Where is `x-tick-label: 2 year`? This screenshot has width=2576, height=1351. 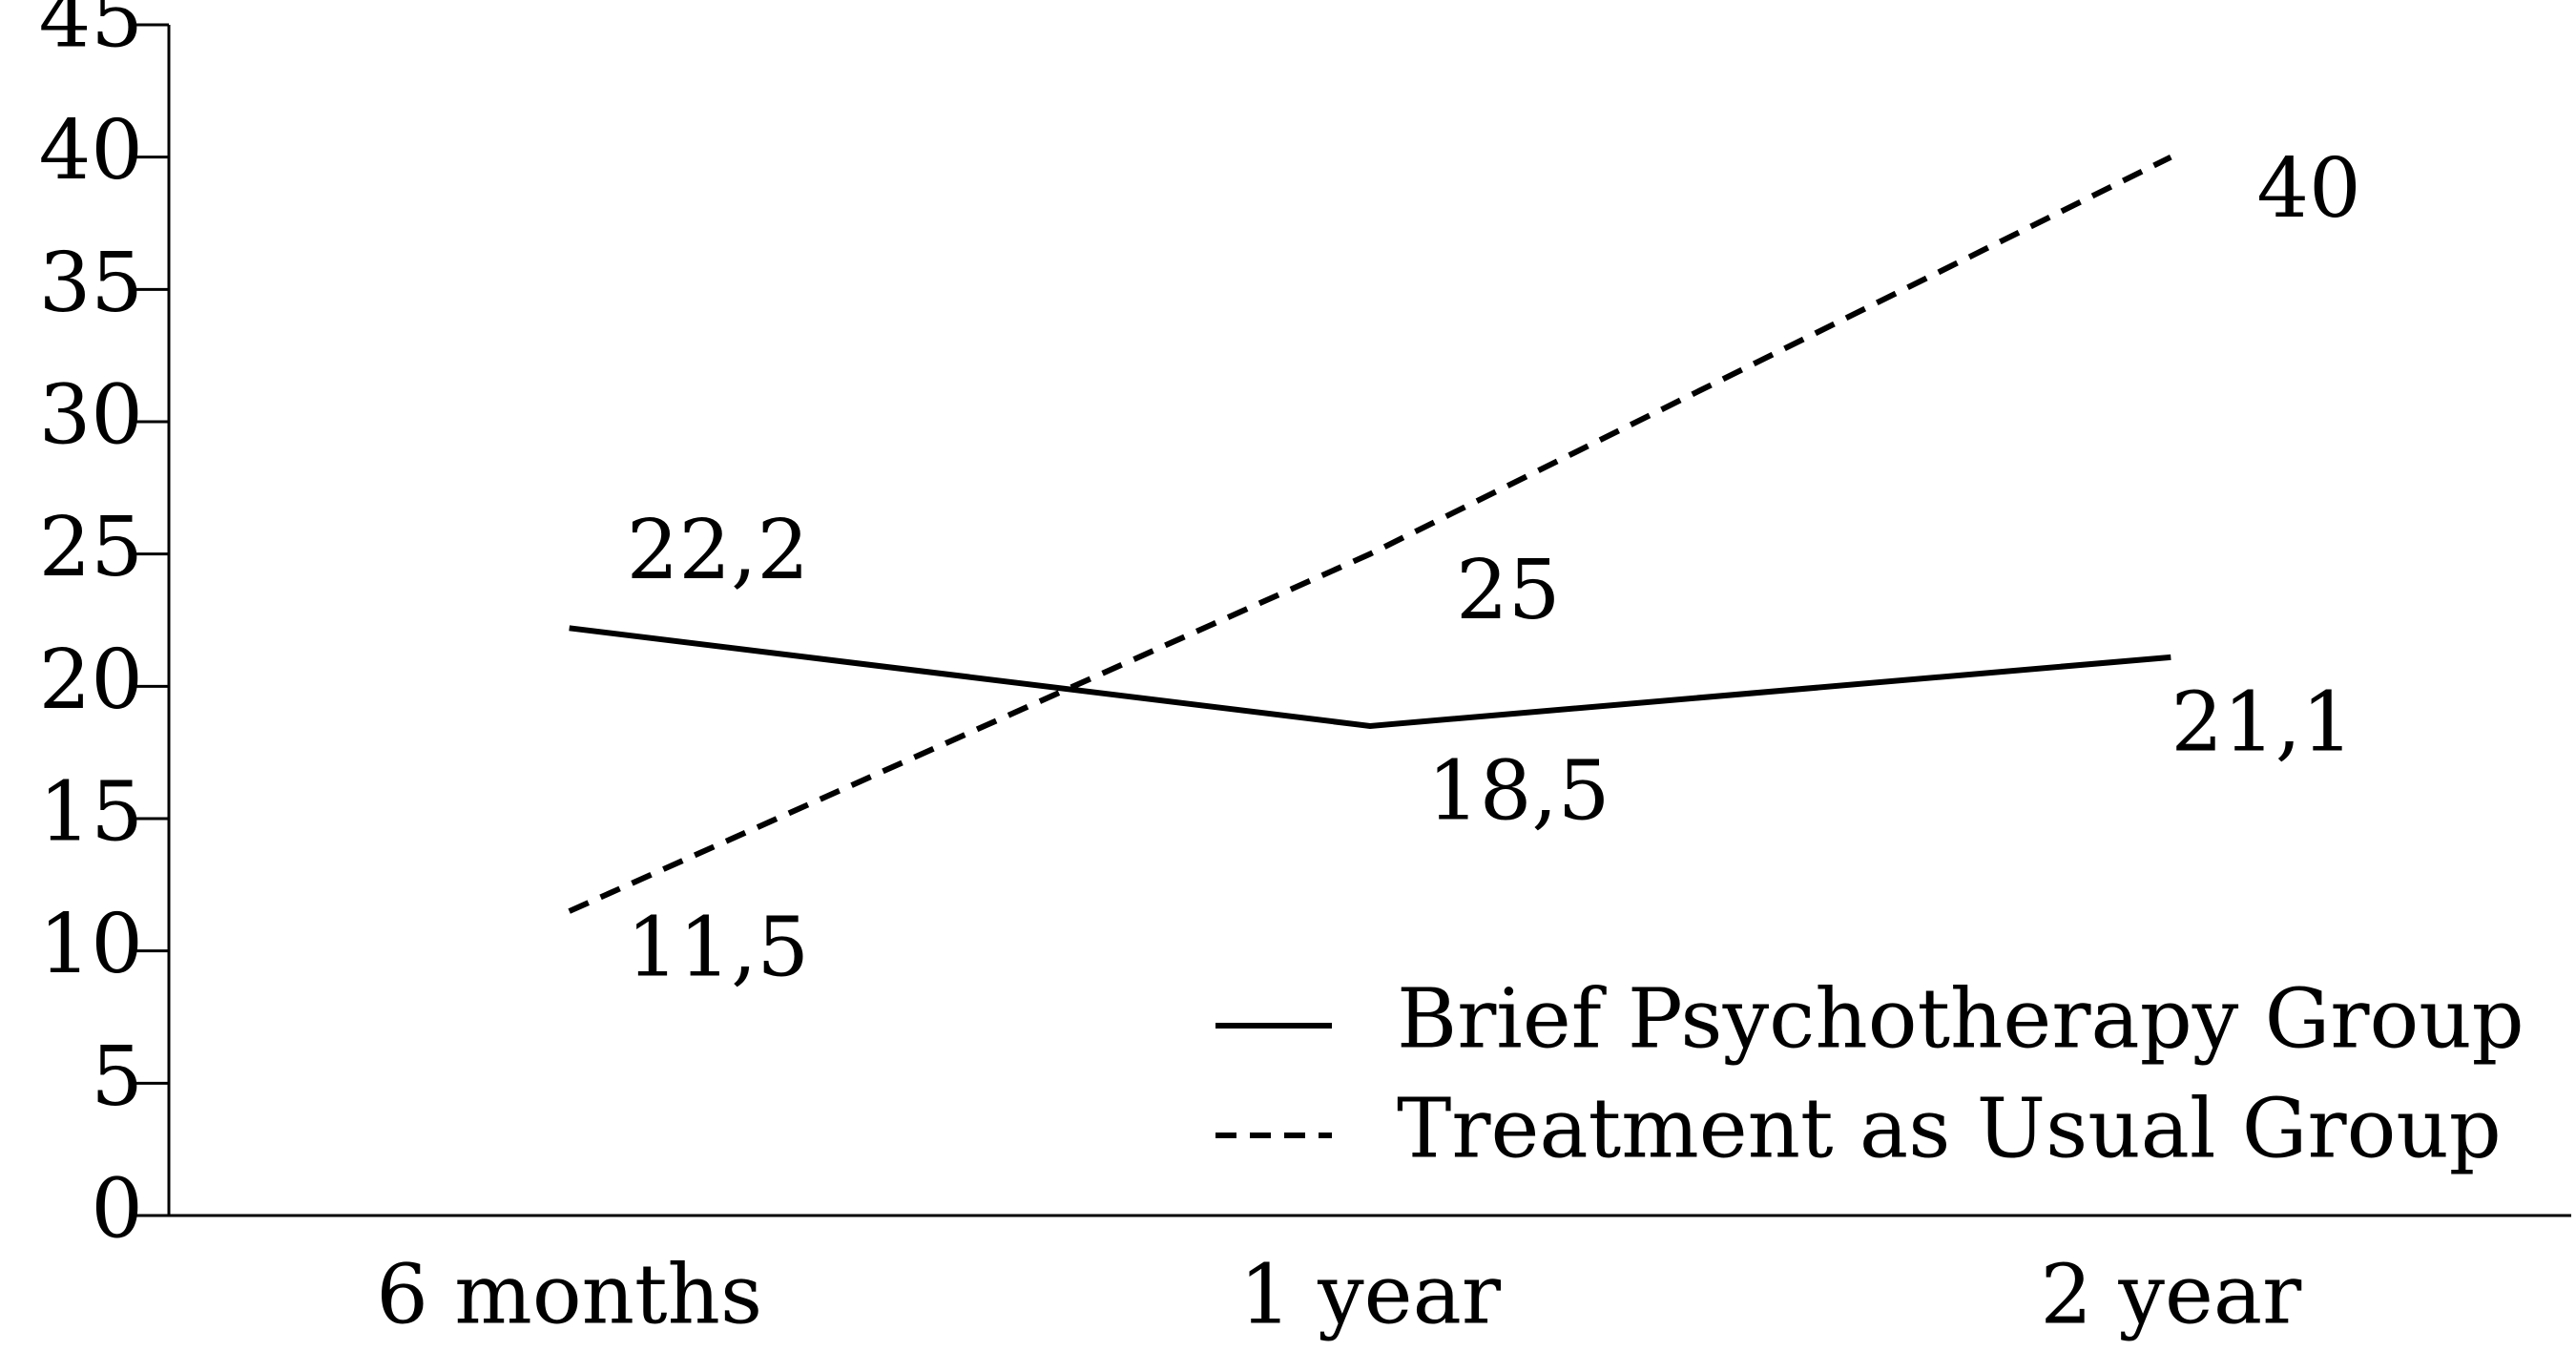 x-tick-label: 2 year is located at coordinates (2171, 1296).